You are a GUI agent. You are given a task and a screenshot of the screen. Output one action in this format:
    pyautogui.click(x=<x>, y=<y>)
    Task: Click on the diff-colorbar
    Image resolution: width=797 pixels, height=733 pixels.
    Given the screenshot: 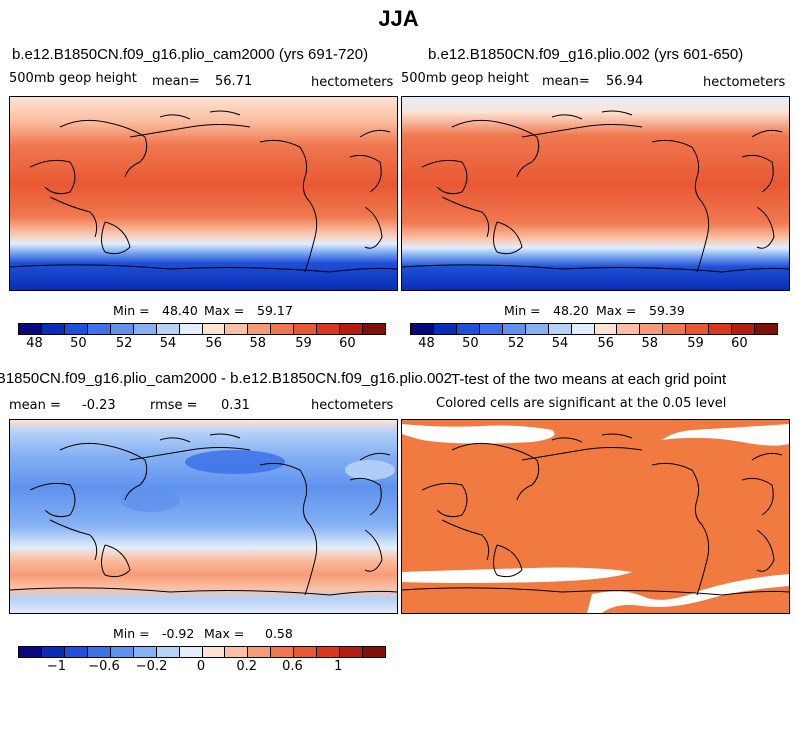 What is the action you would take?
    pyautogui.click(x=202, y=652)
    